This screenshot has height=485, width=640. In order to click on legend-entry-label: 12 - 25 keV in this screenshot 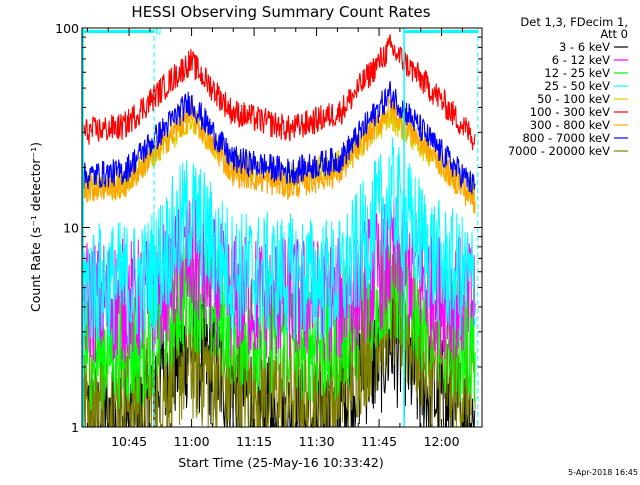, I will do `click(577, 73)`.